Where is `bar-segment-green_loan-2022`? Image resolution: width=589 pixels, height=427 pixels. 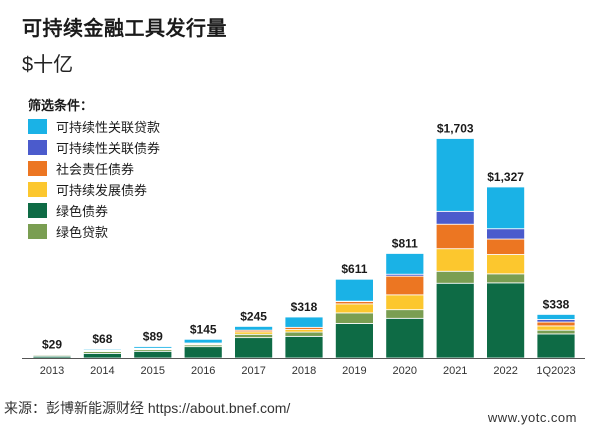
bar-segment-green_loan-2022 is located at coordinates (506, 278).